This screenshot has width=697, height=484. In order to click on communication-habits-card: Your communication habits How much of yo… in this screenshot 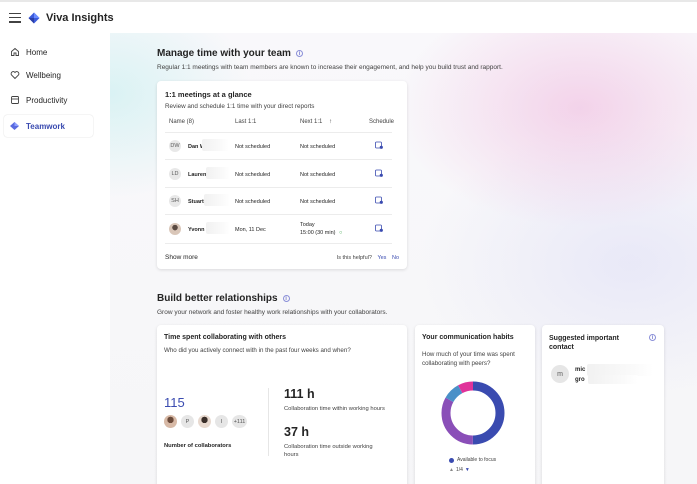, I will do `click(475, 404)`.